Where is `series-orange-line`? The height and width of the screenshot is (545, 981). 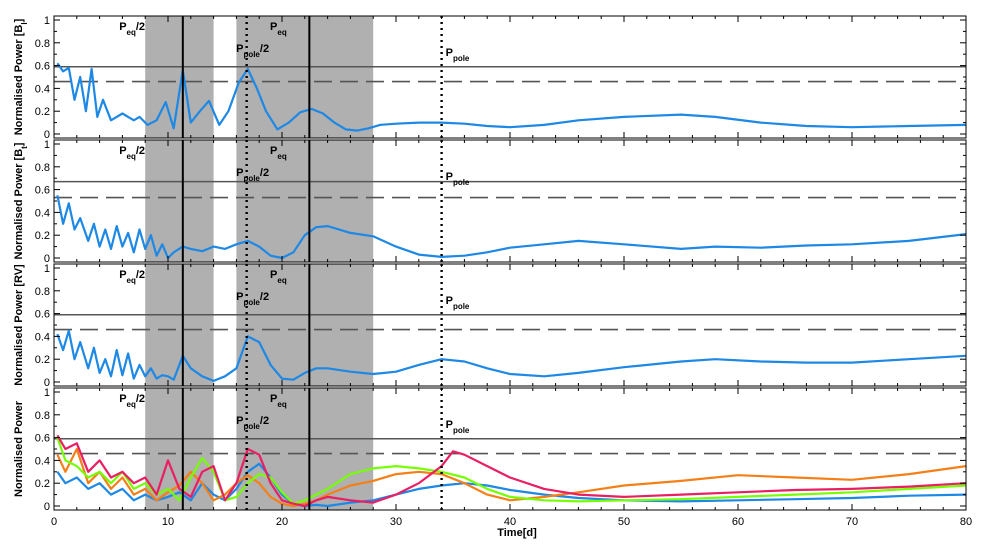
series-orange-line is located at coordinates (511, 477).